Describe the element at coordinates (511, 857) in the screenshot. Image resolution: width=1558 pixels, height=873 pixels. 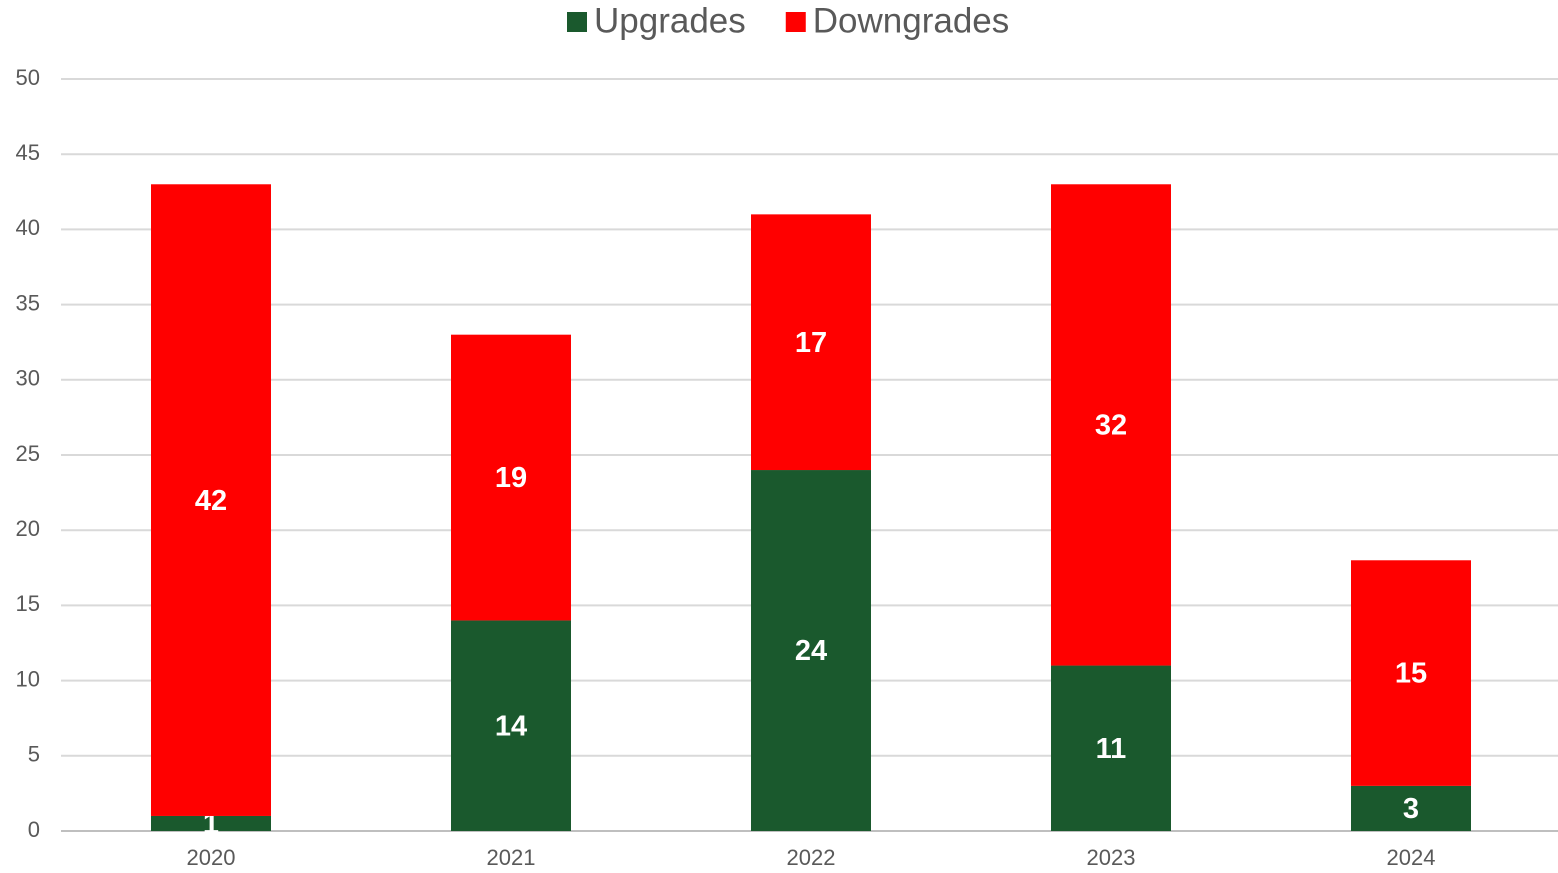
I see `x-tick-label: 2021` at that location.